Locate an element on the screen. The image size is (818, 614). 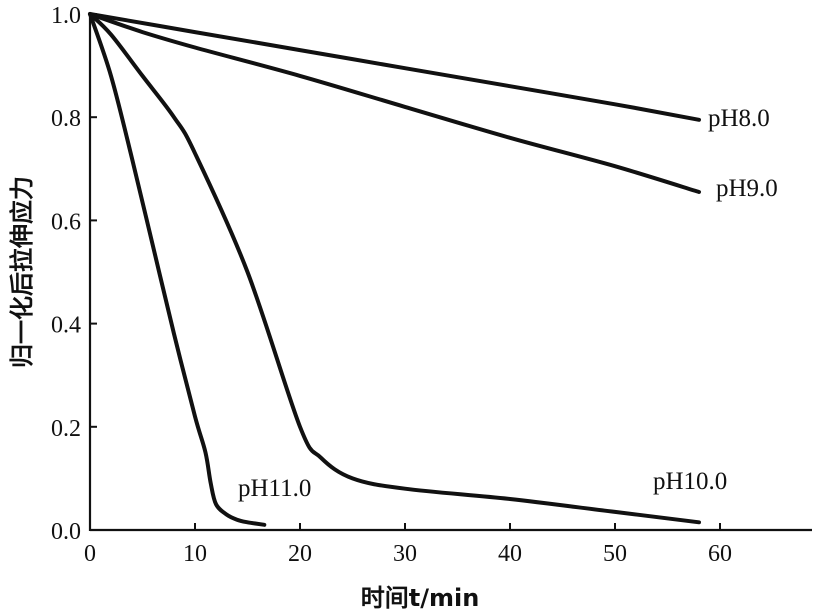
series-label-ph10: pH10.0 is located at coordinates (690, 481).